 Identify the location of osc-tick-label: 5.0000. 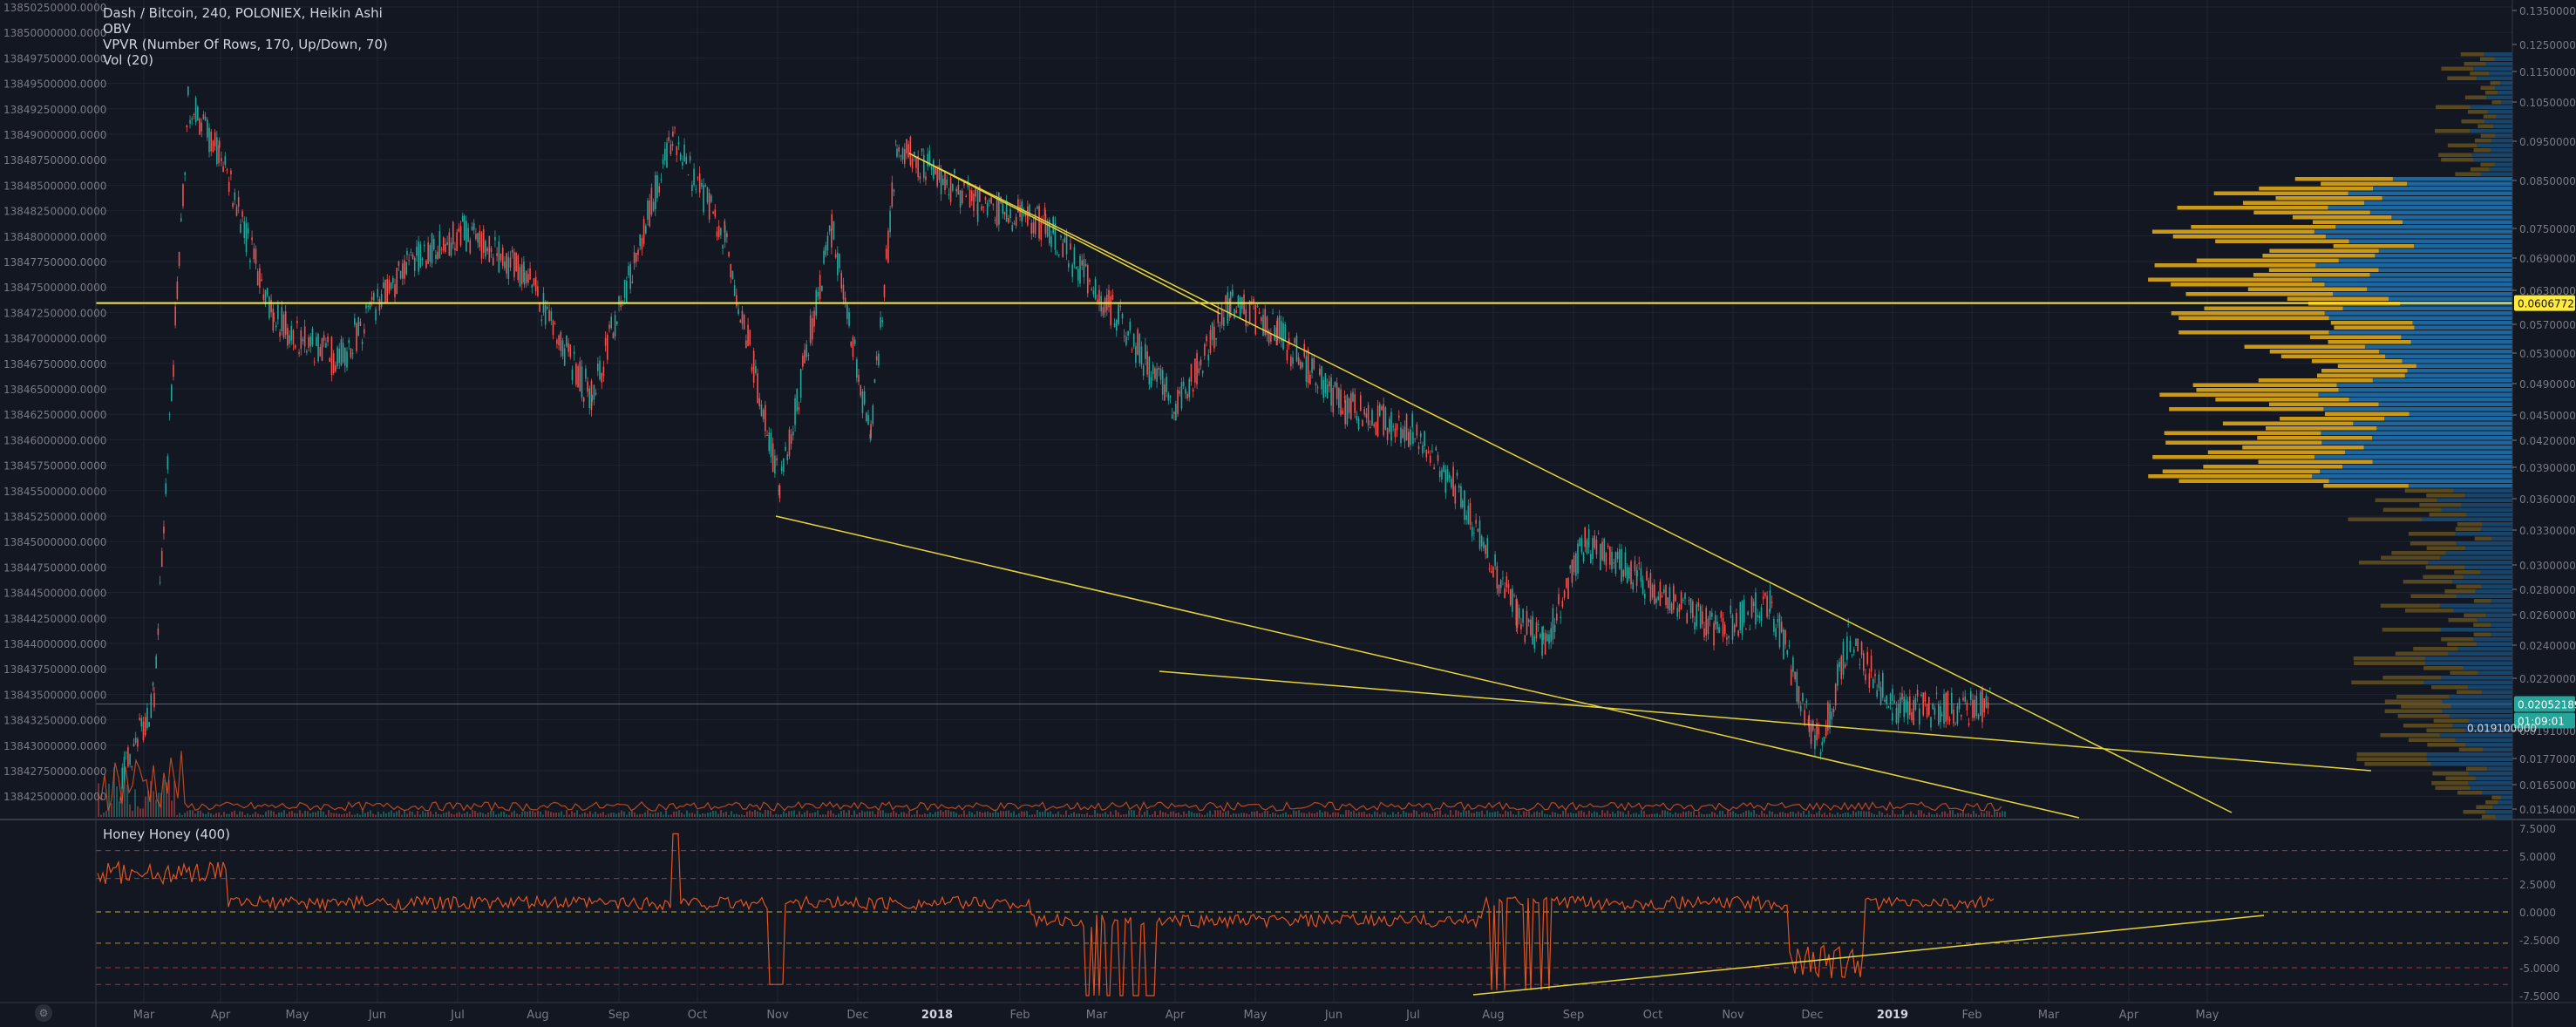
(2537, 857).